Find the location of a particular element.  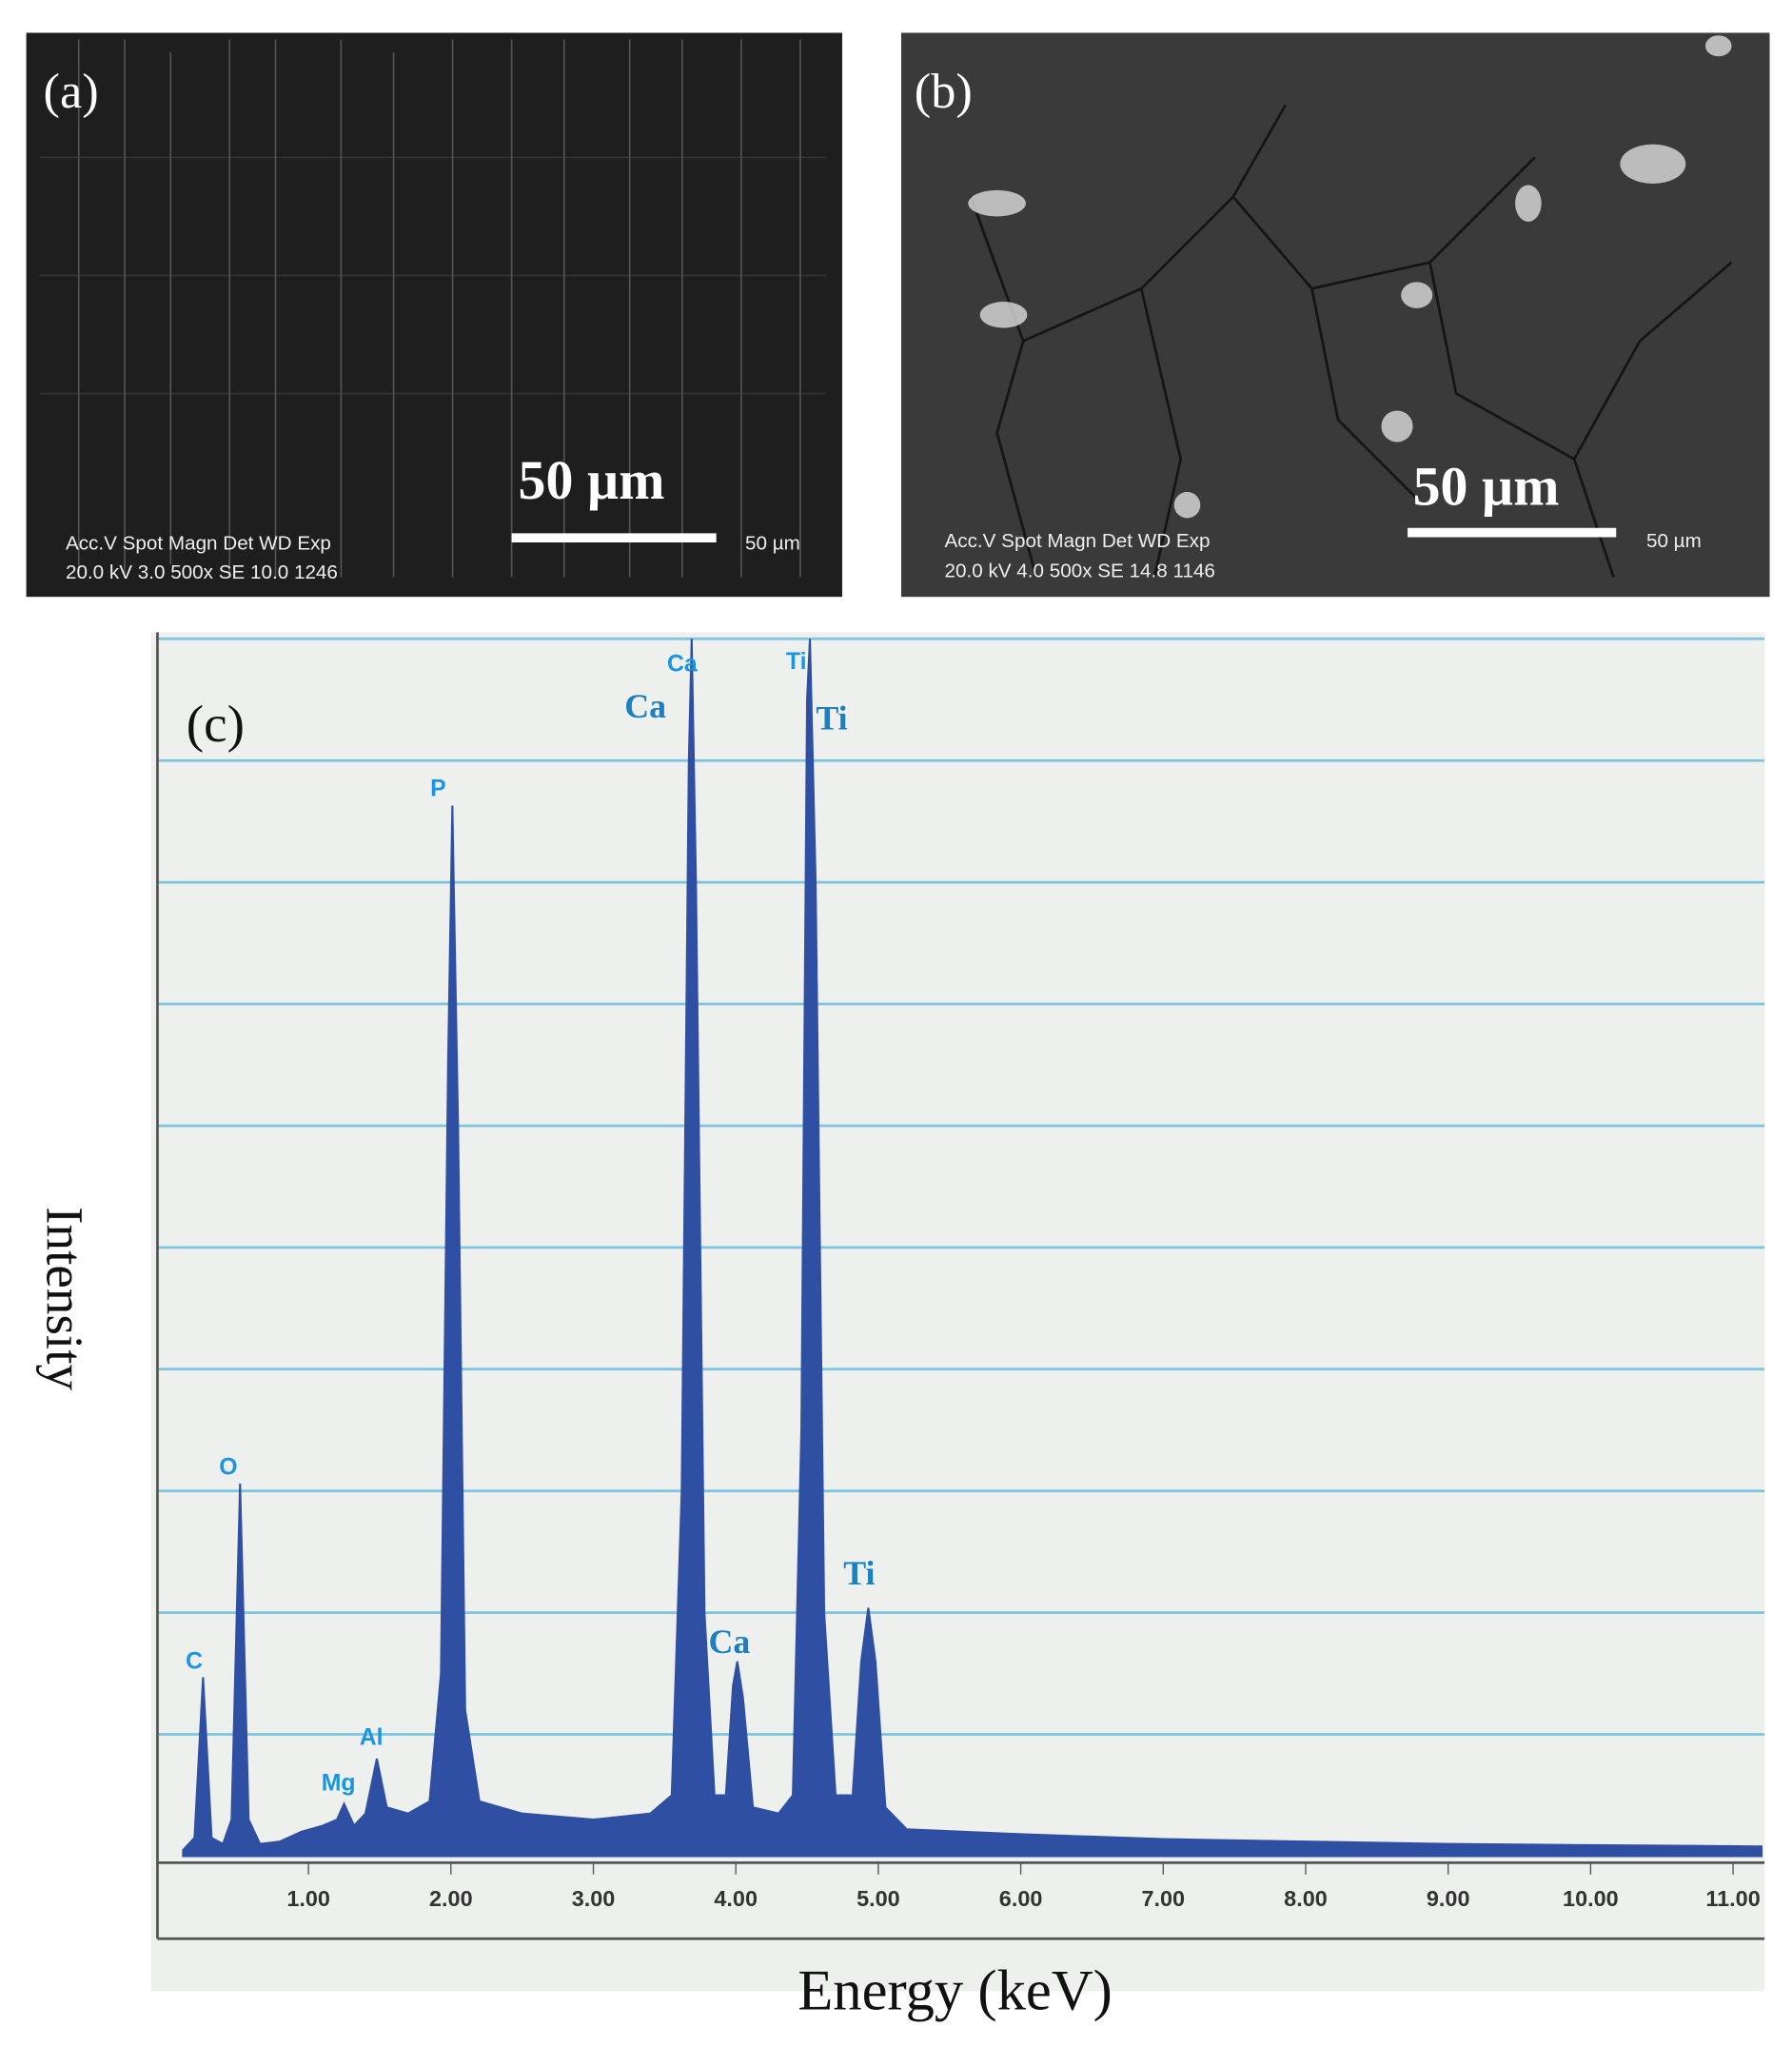

panel-label: (b) is located at coordinates (944, 92).